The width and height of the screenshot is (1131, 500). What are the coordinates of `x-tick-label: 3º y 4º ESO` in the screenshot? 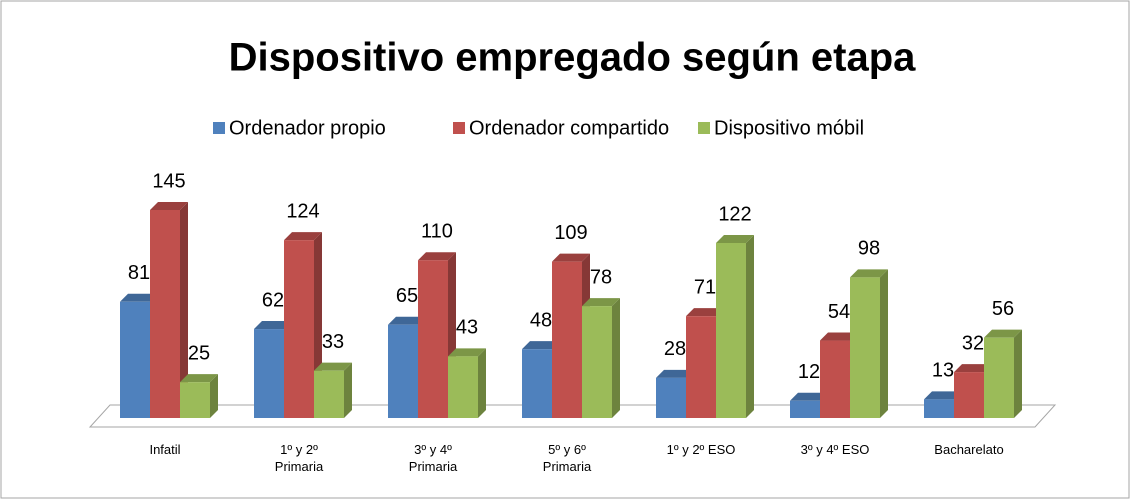 It's located at (835, 449).